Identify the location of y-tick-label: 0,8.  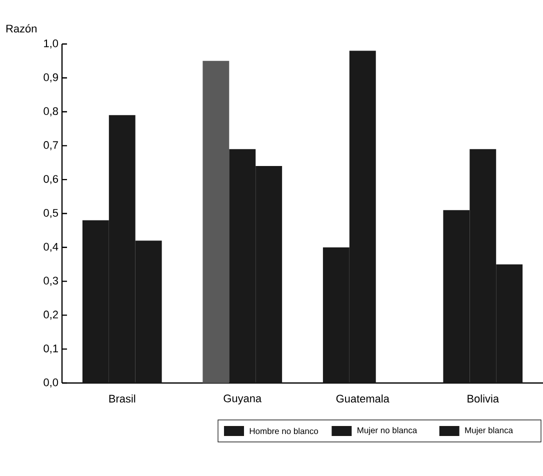
(51, 111).